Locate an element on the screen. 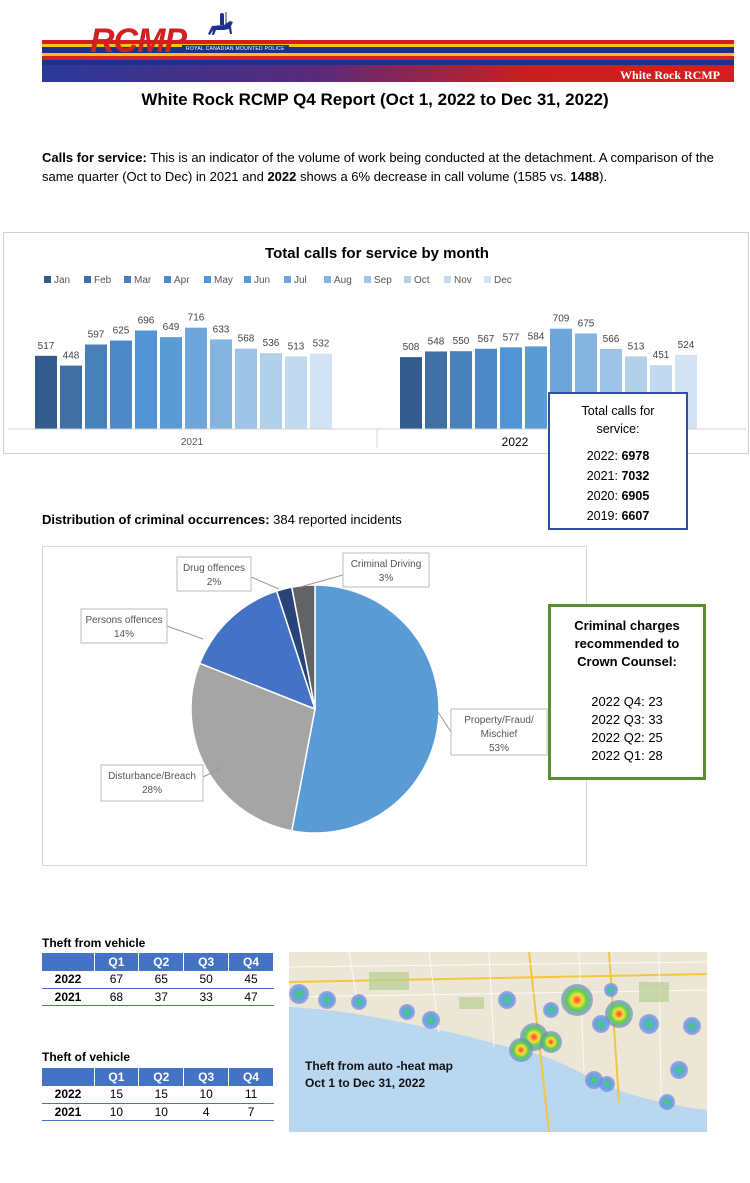  total-calls-row: 2020: 6905 is located at coordinates (618, 496).